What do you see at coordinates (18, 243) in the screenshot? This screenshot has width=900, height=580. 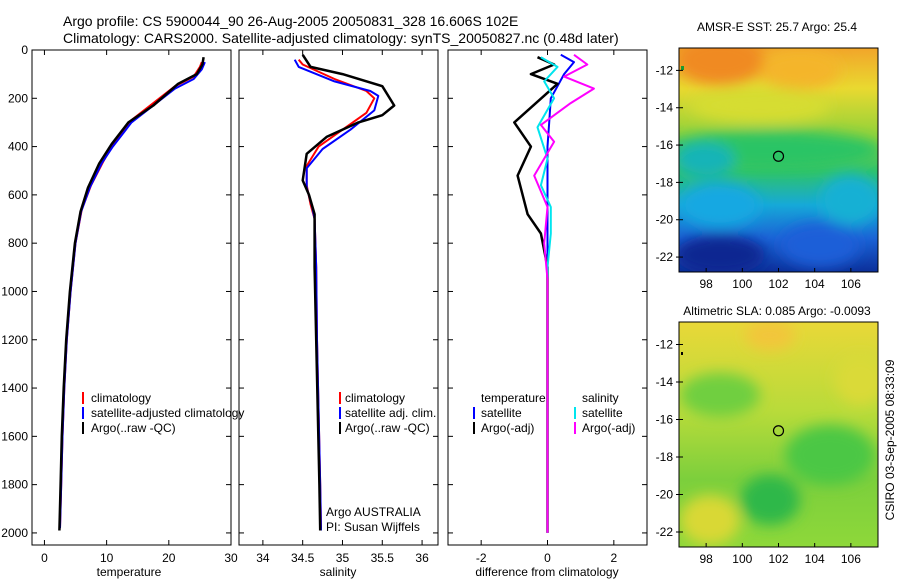 I see `y-tick-label: 800` at bounding box center [18, 243].